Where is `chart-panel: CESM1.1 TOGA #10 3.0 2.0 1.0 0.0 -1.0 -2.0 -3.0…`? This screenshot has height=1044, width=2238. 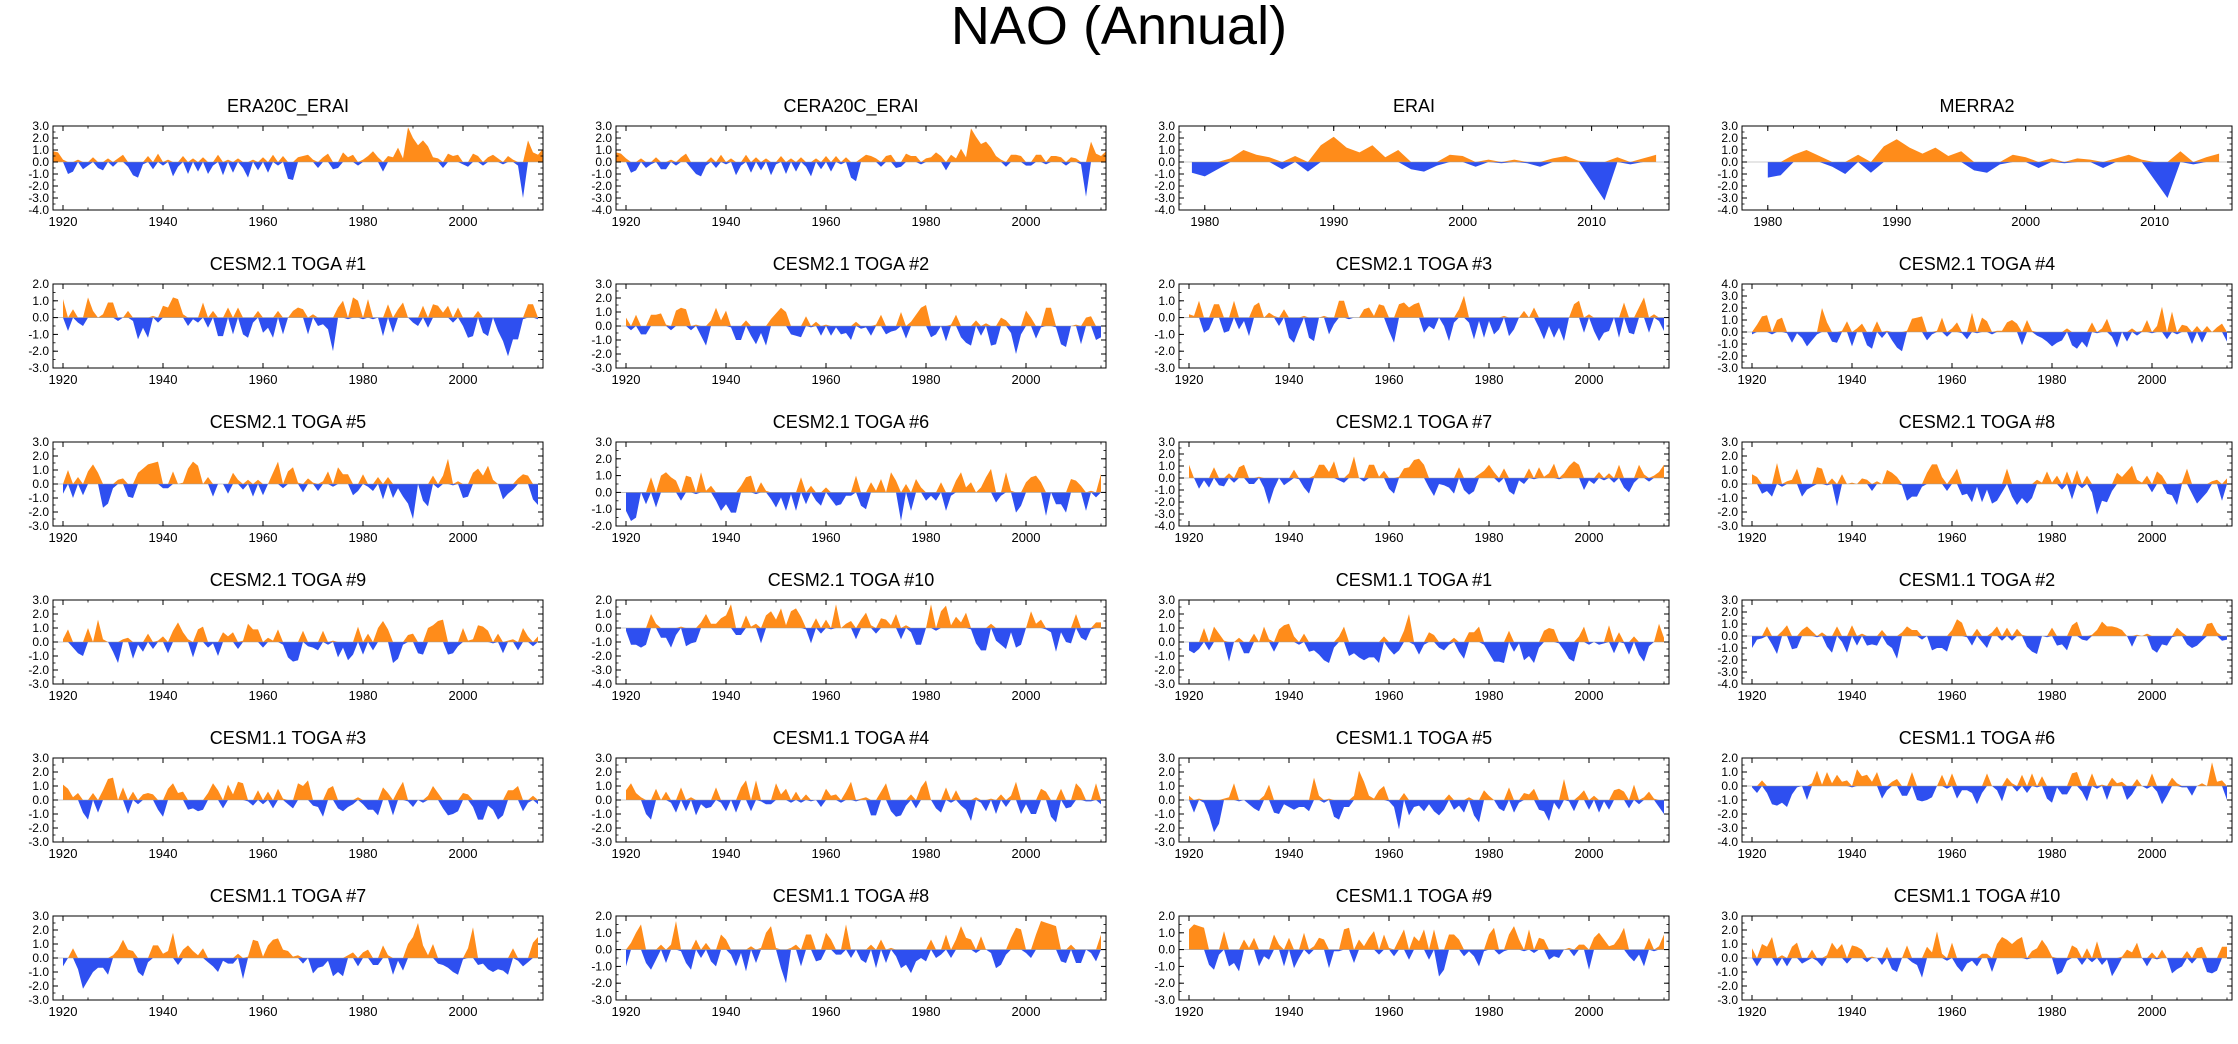
chart-panel: CESM1.1 TOGA #10 3.0 2.0 1.0 0.0 -1.0 -2.0 -3.0… is located at coordinates (1967, 965).